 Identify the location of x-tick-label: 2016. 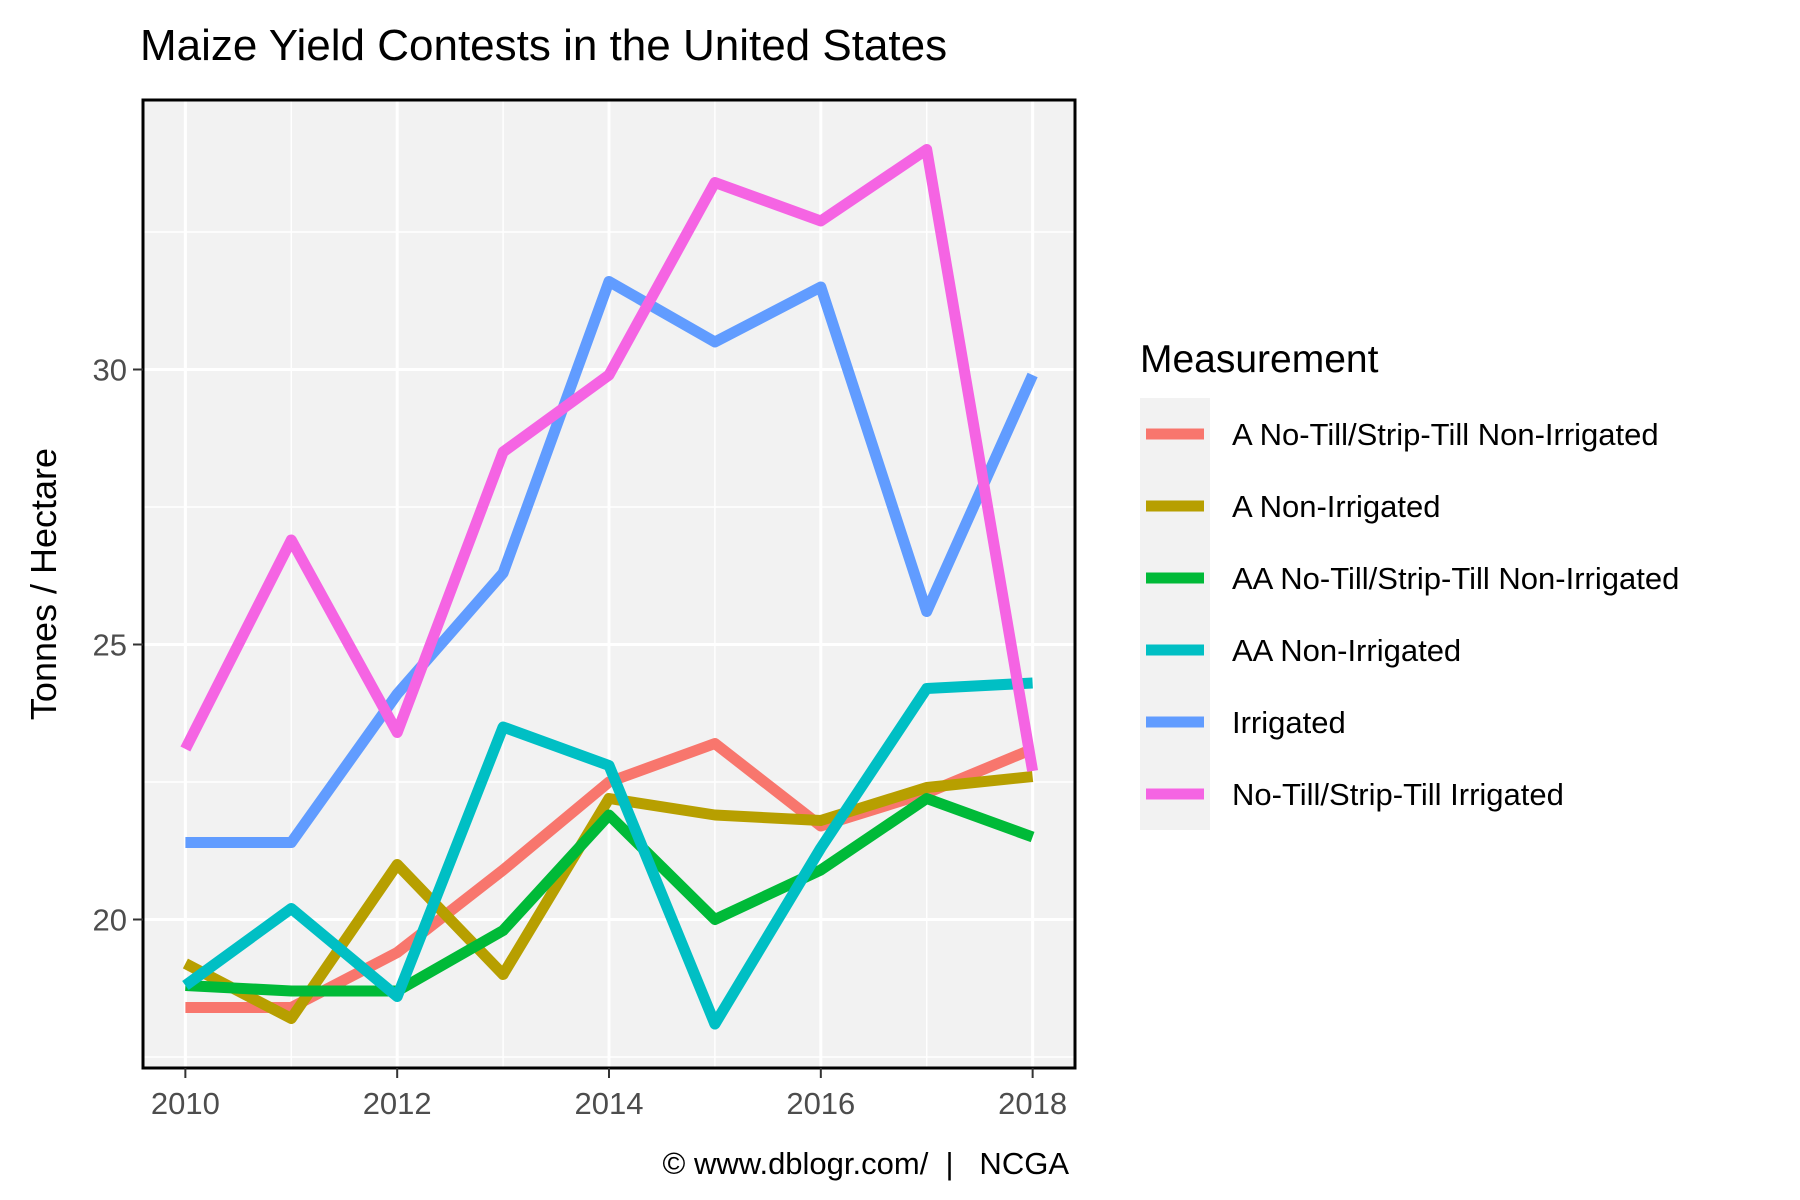
(820, 1103).